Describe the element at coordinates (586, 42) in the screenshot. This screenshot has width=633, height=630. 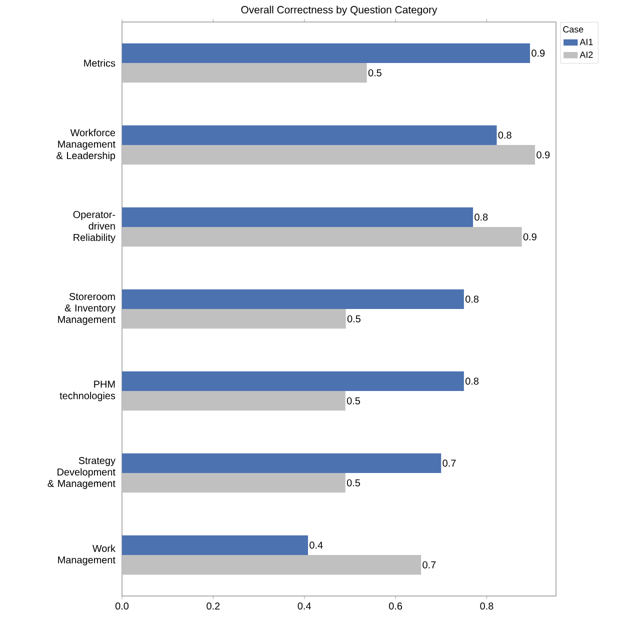
I see `legend-label: AI1` at that location.